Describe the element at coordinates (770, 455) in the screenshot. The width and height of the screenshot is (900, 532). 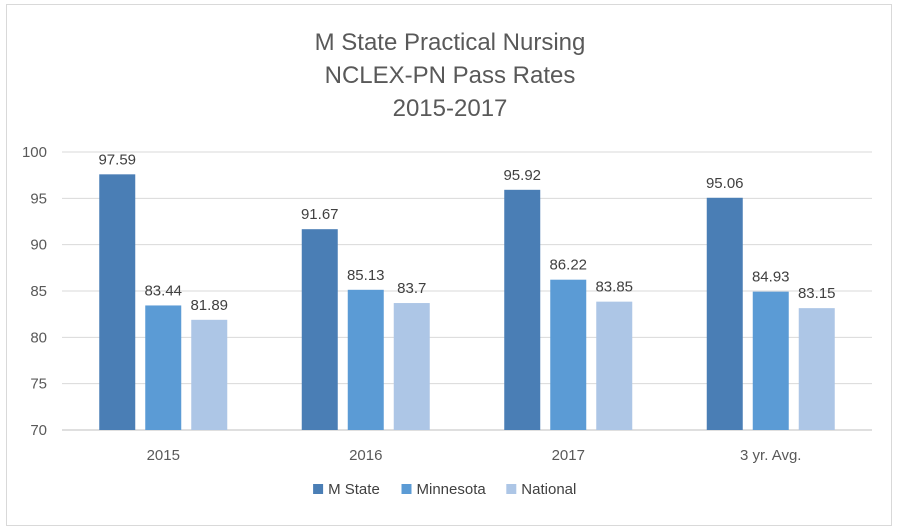
I see `x-category-label-3: 3 yr. Avg.` at that location.